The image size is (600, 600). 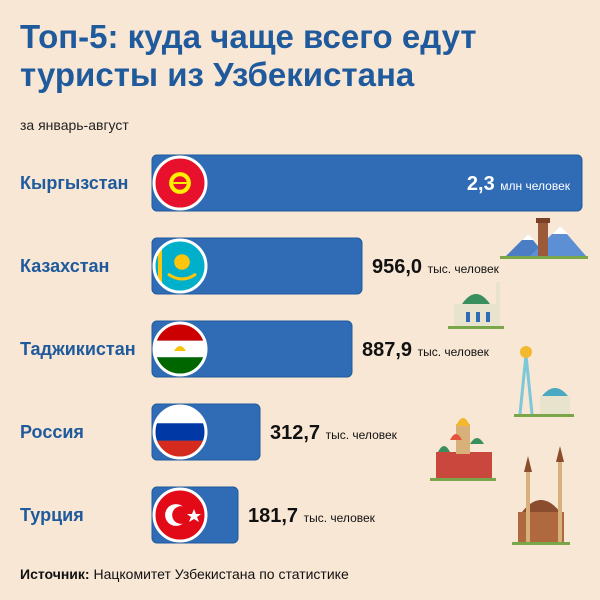 I want to click on value-number: 956,0, so click(x=400, y=267).